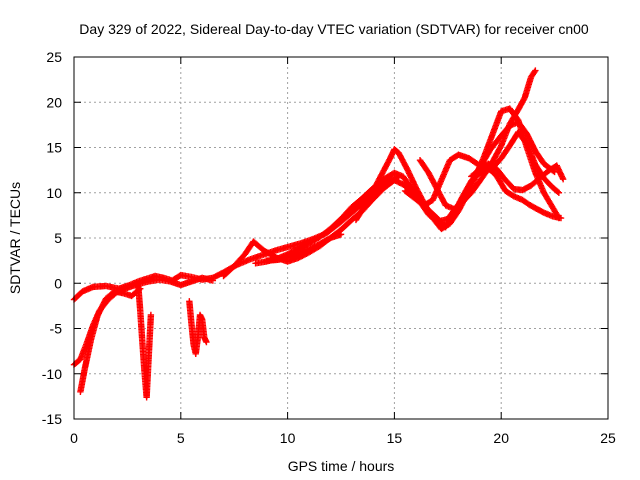 The width and height of the screenshot is (640, 480). Describe the element at coordinates (54, 57) in the screenshot. I see `y-tick-label: 25` at that location.